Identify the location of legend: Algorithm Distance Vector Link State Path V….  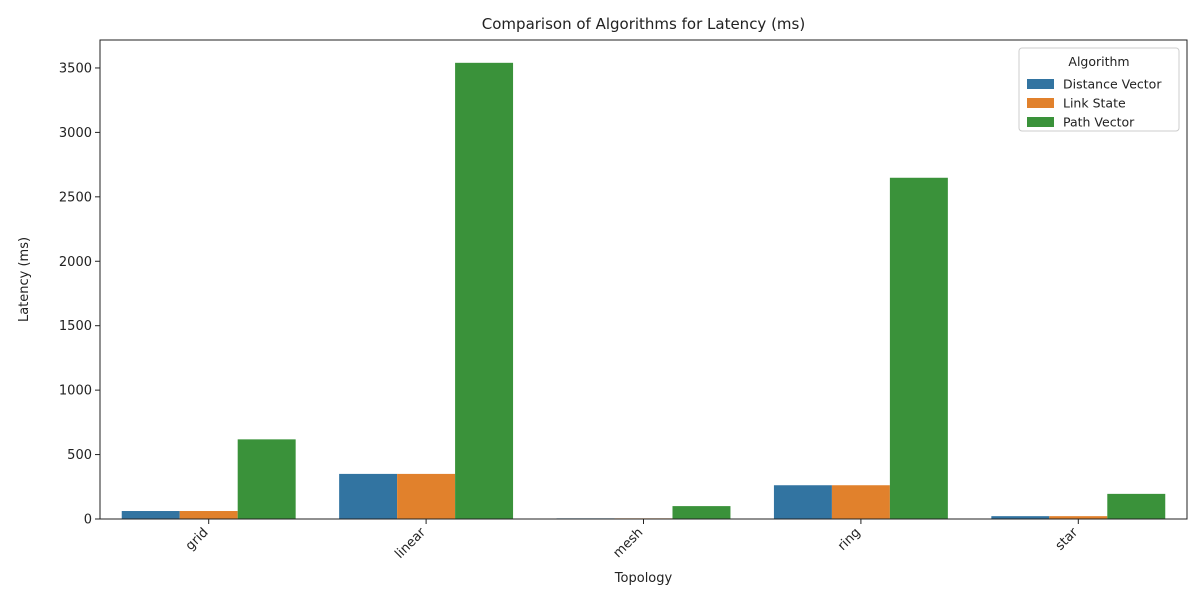
(1099, 89).